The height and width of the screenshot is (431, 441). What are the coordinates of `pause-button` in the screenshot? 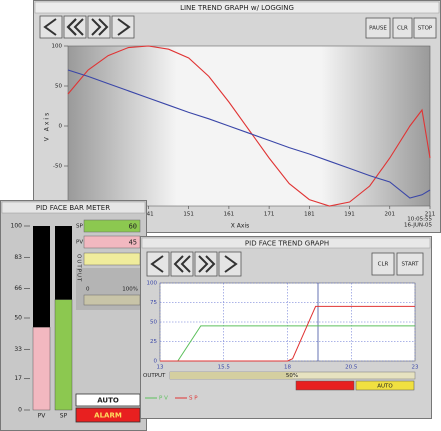 It's located at (378, 28).